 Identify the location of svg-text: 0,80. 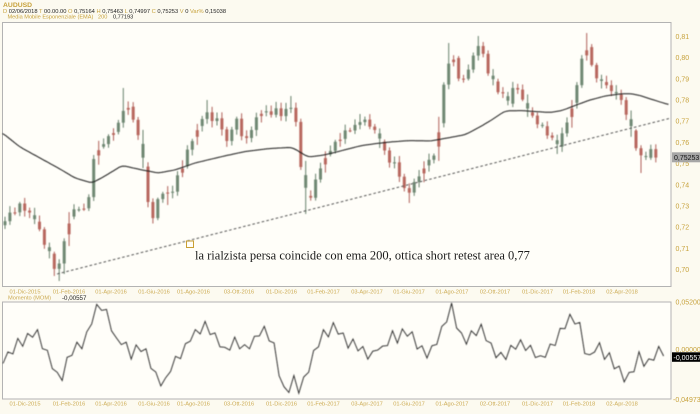
(683, 58).